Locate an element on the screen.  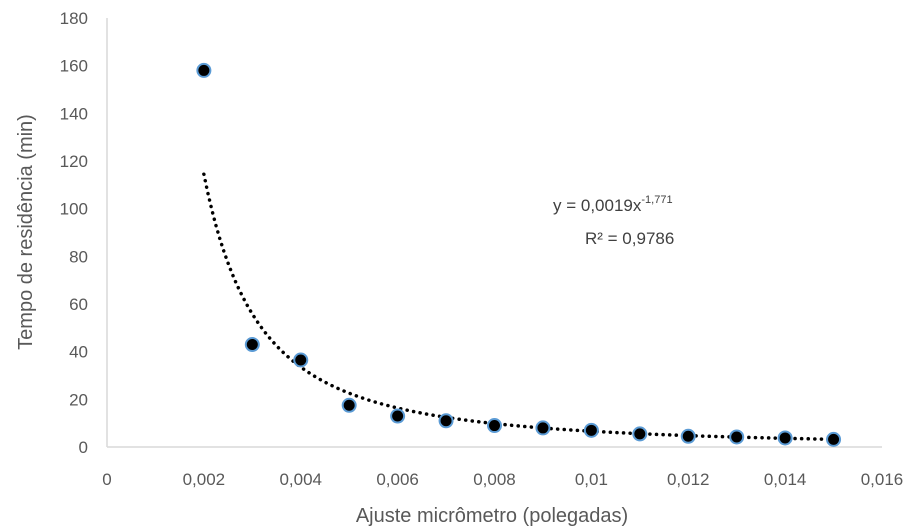
y-tick-label: 180 is located at coordinates (74, 18).